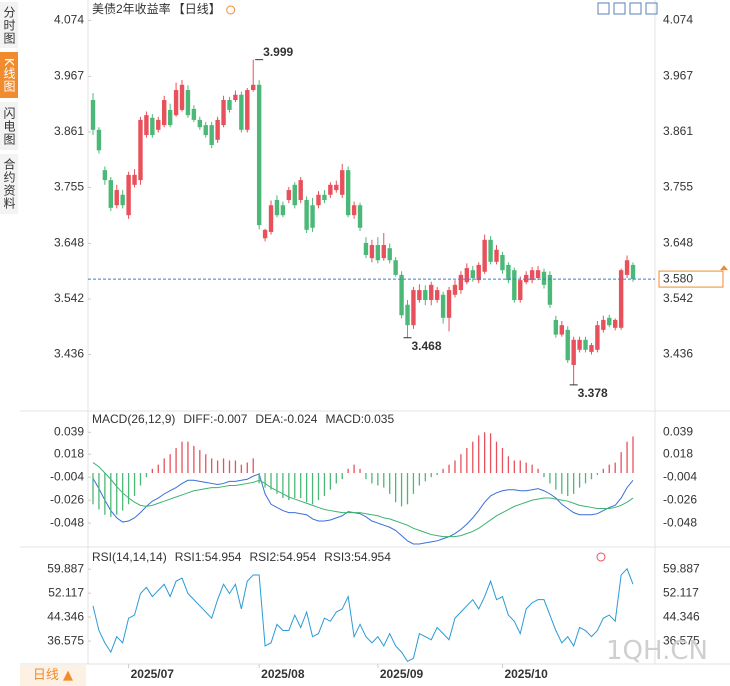  What do you see at coordinates (69, 298) in the screenshot?
I see `y-tick-label: 3.542` at bounding box center [69, 298].